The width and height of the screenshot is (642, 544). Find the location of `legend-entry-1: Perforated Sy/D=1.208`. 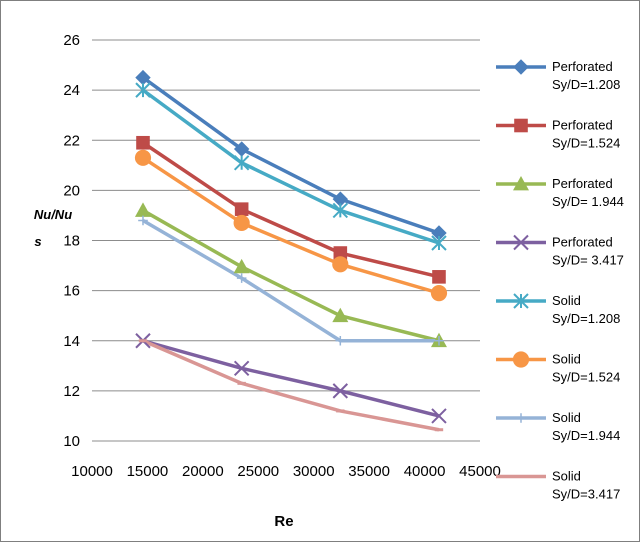

legend-entry-1: Perforated Sy/D=1.208 is located at coordinates (558, 75).